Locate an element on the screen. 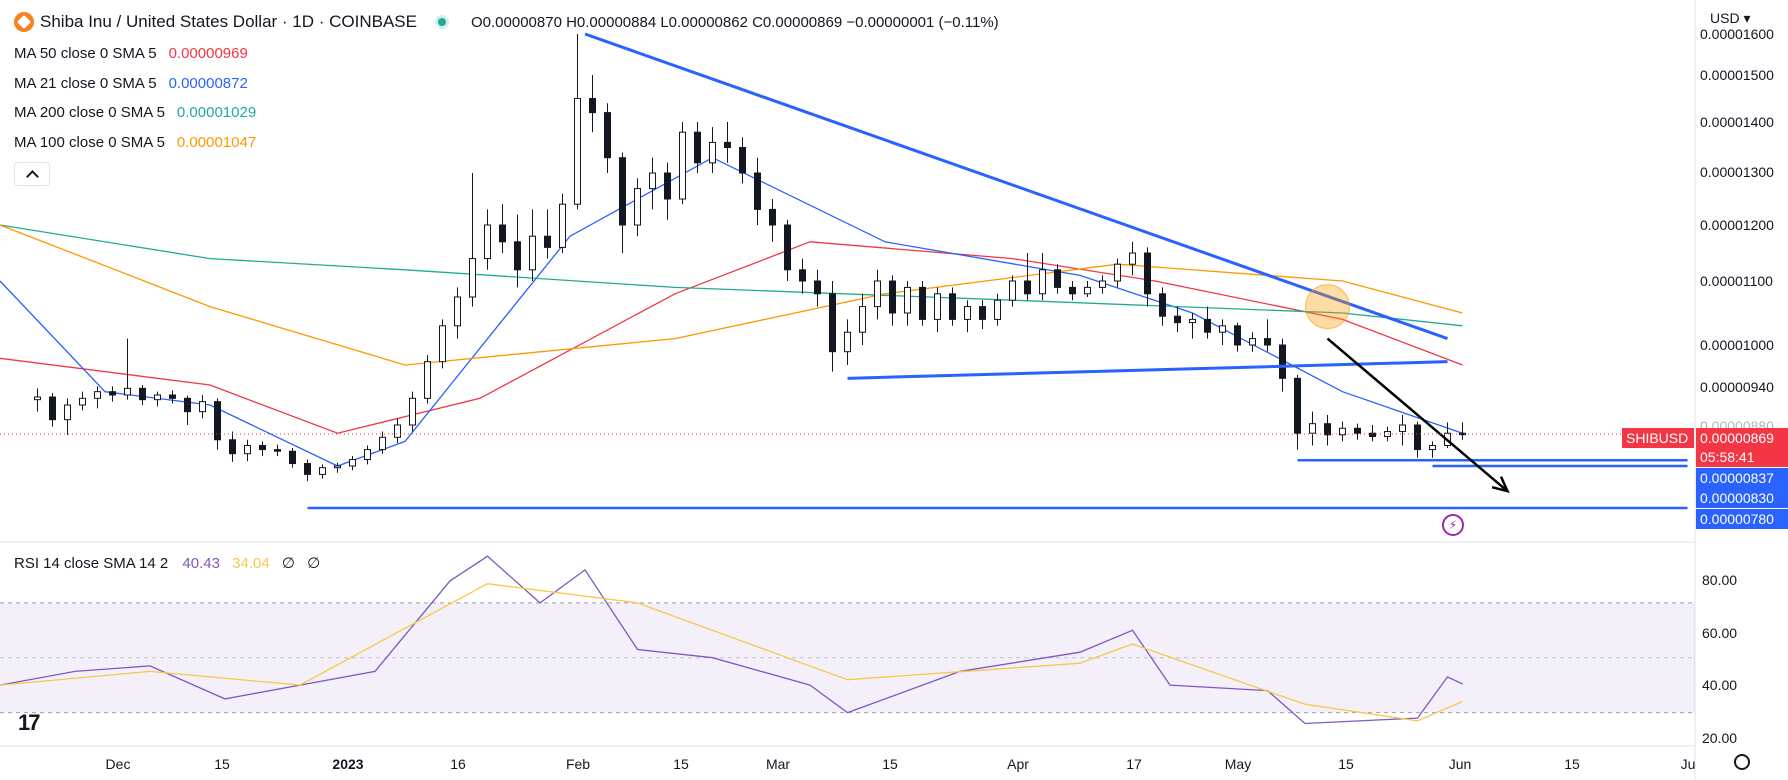 This screenshot has width=1788, height=780. time-axis-label: Mar is located at coordinates (778, 764).